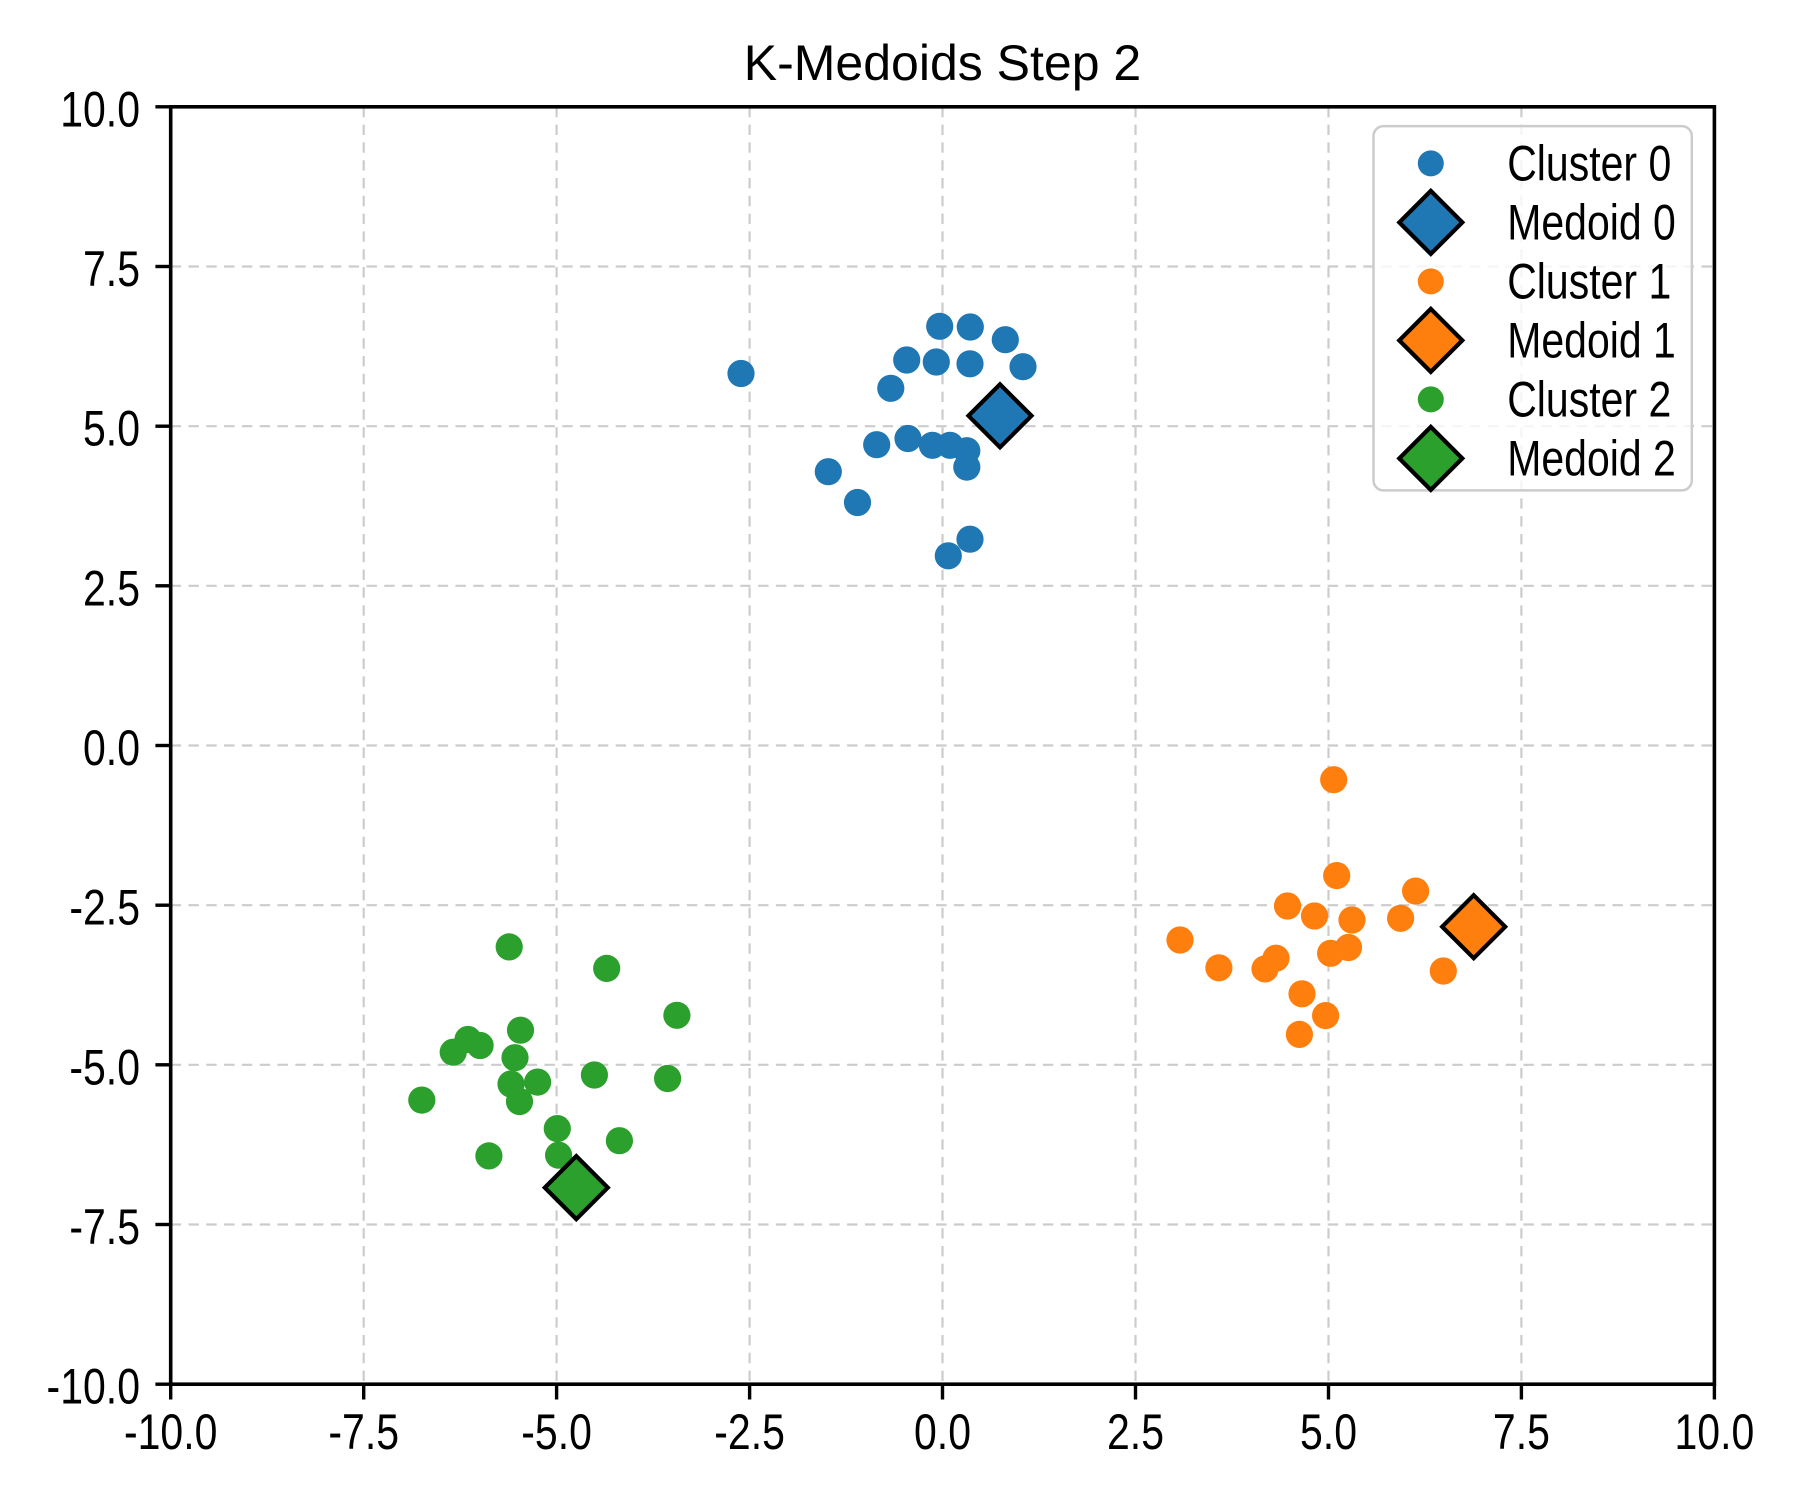 The height and width of the screenshot is (1505, 1800). Describe the element at coordinates (1591, 341) in the screenshot. I see `svg-text: Medoid 1` at that location.